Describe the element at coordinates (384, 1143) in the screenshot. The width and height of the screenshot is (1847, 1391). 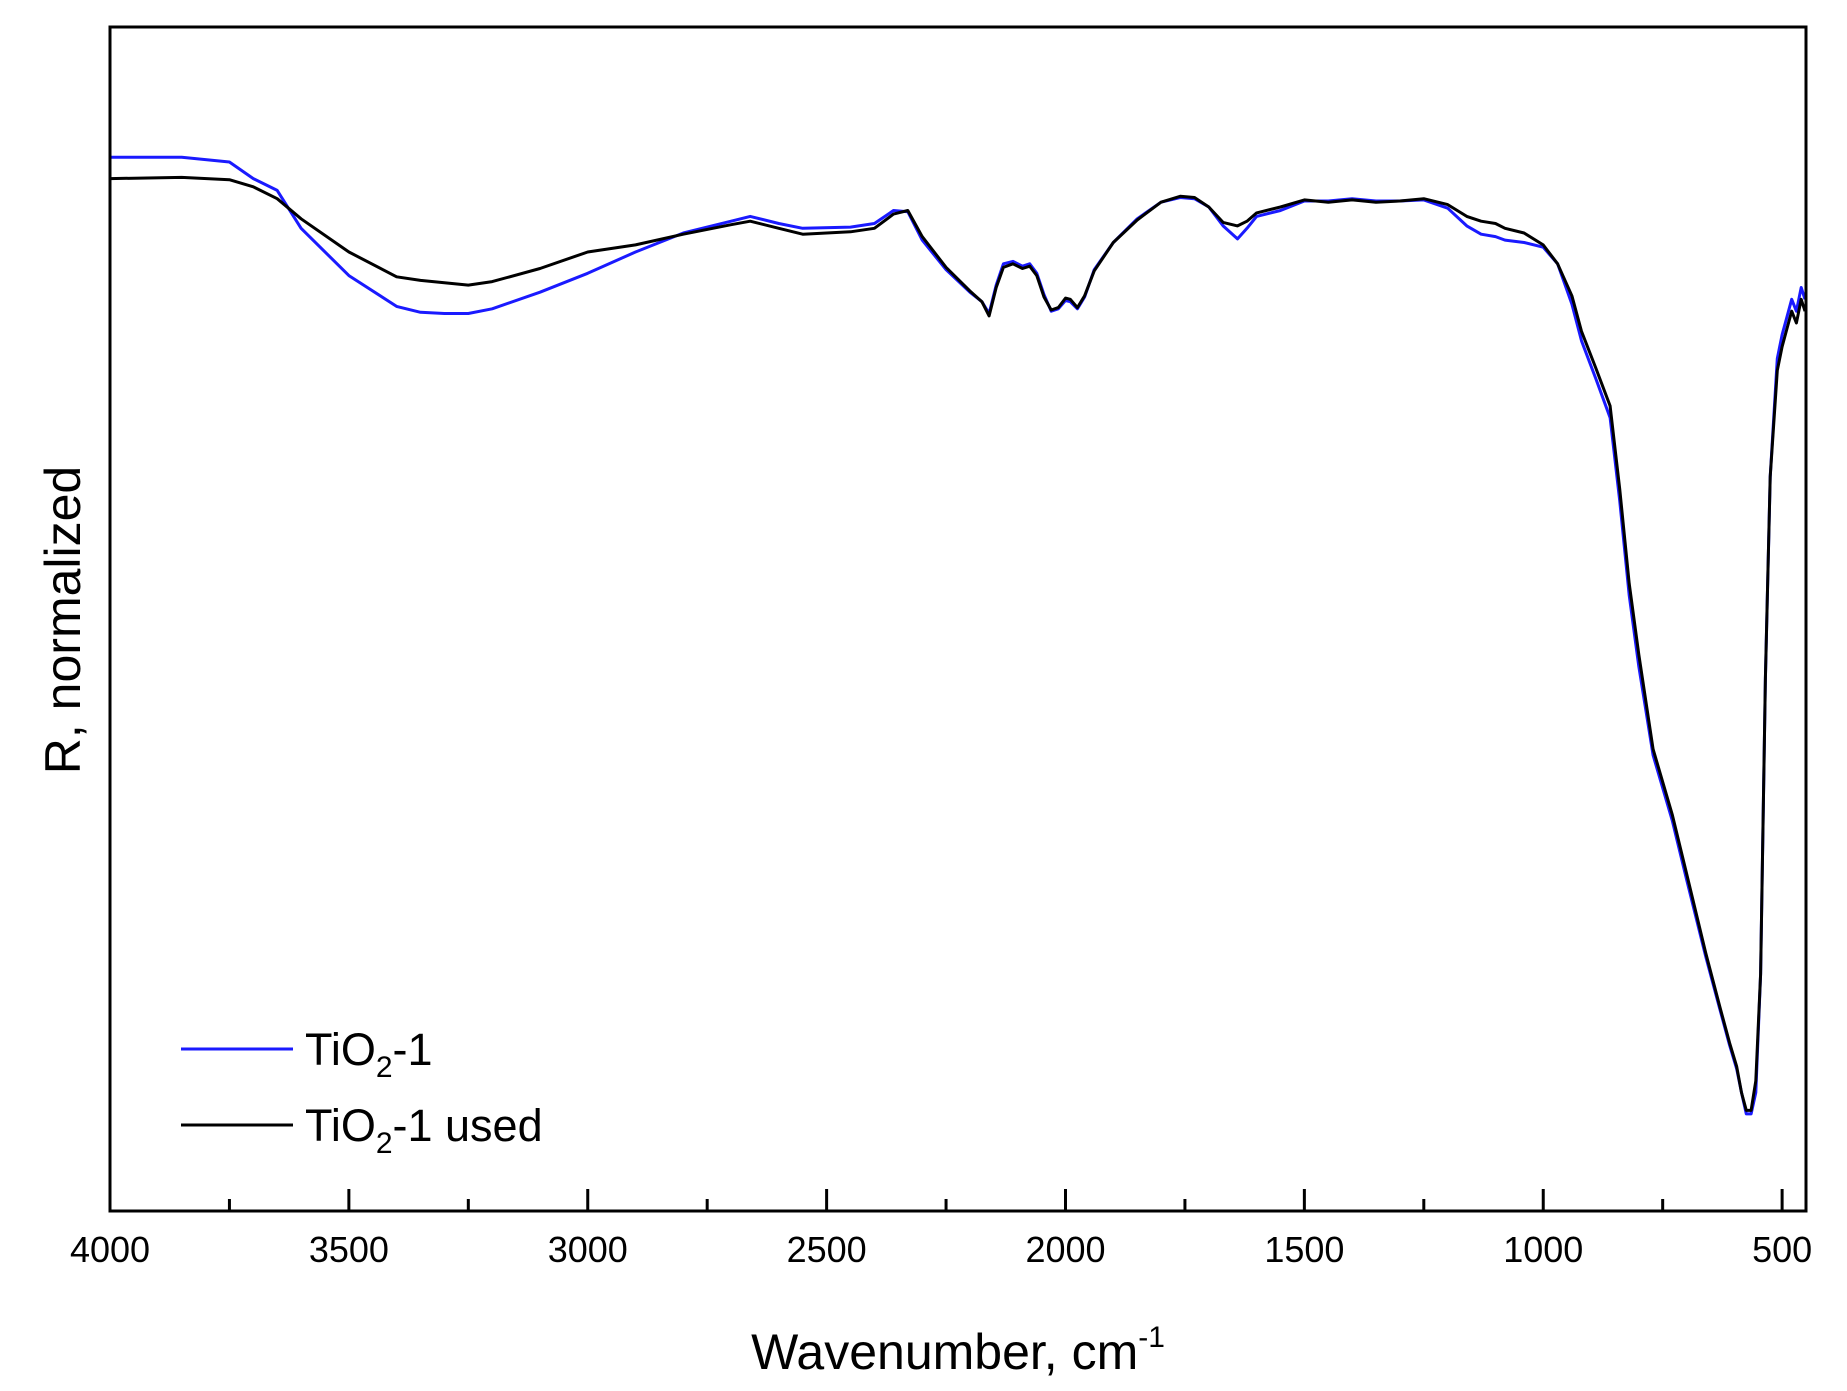
I see `legend-label-tio2-1-used-subscript: 2` at that location.